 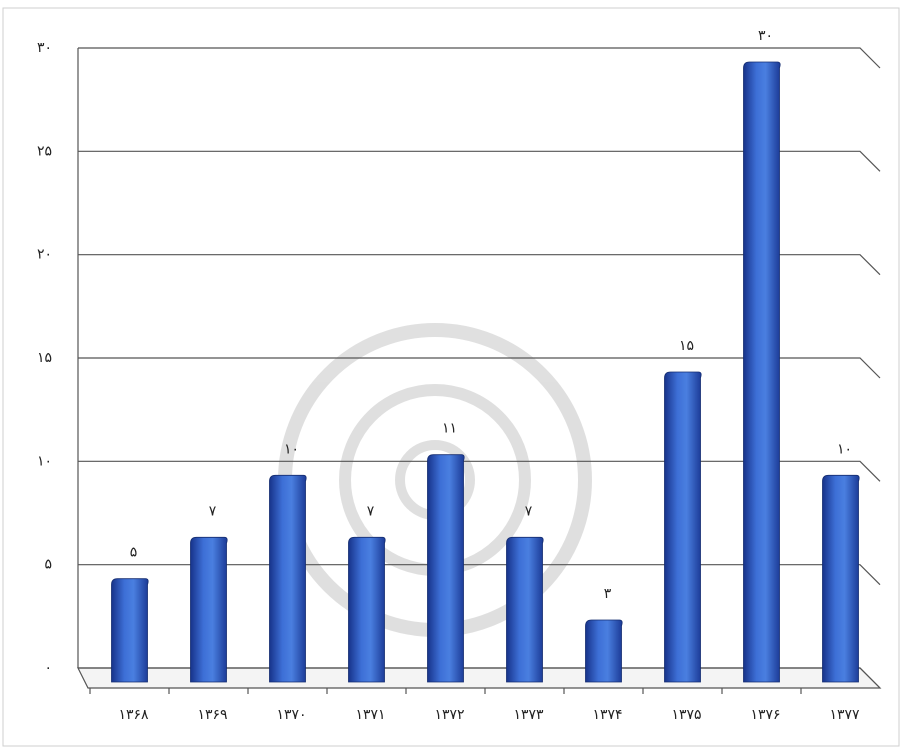 What do you see at coordinates (134, 553) in the screenshot?
I see `data-label: ۵` at bounding box center [134, 553].